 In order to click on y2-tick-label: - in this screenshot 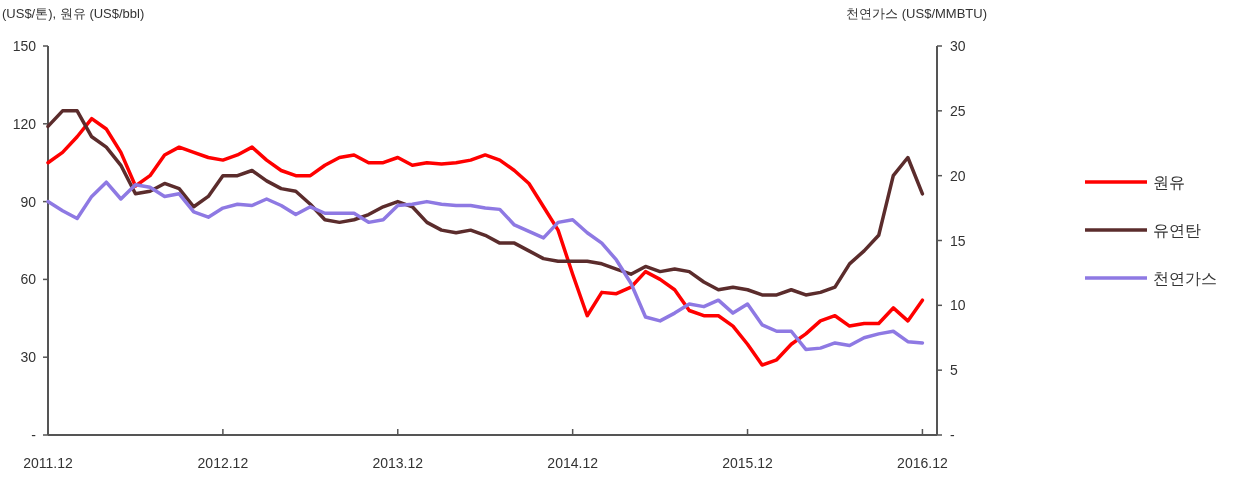, I will do `click(952, 435)`.